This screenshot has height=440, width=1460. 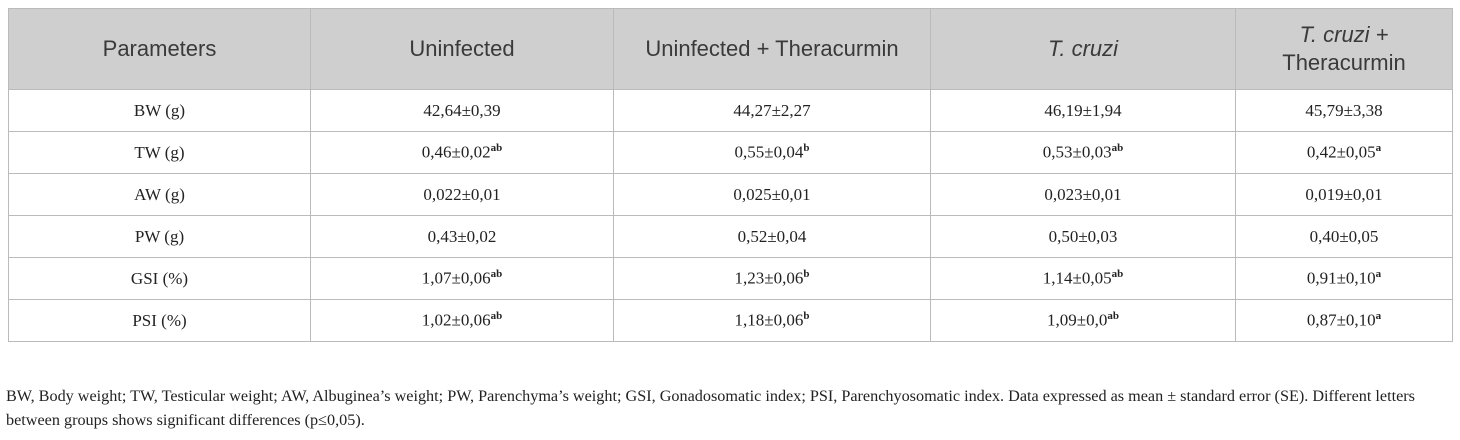 I want to click on data-cell: 0,91±0,10a, so click(x=1344, y=278).